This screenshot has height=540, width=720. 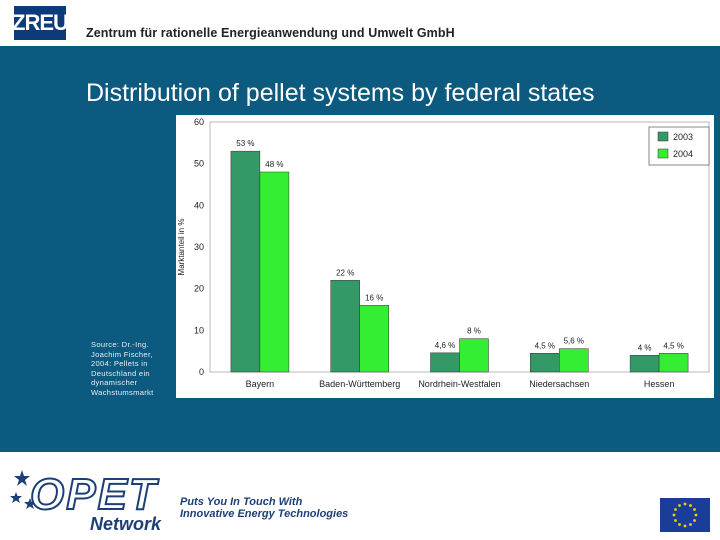 What do you see at coordinates (199, 164) in the screenshot?
I see `y-tick-label: 50` at bounding box center [199, 164].